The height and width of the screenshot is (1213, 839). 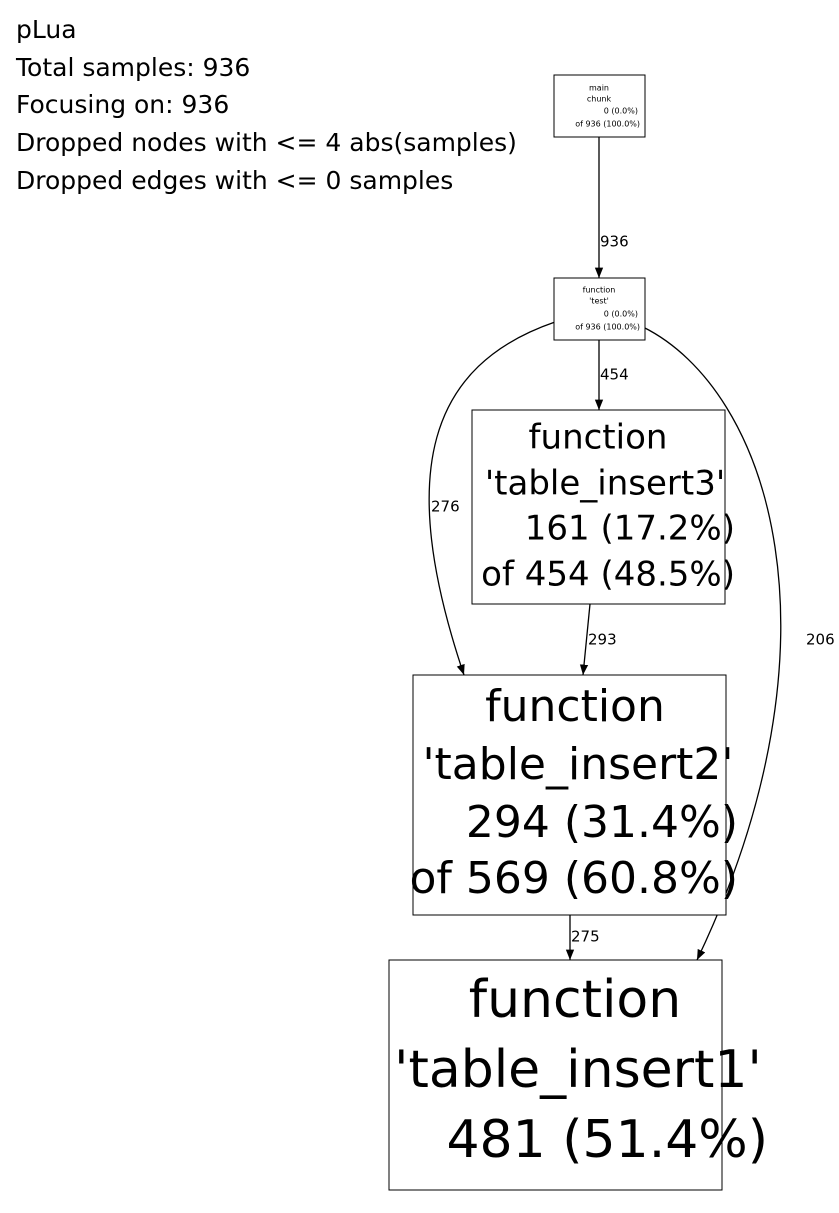 I want to click on header-line: pLua, so click(x=46, y=29).